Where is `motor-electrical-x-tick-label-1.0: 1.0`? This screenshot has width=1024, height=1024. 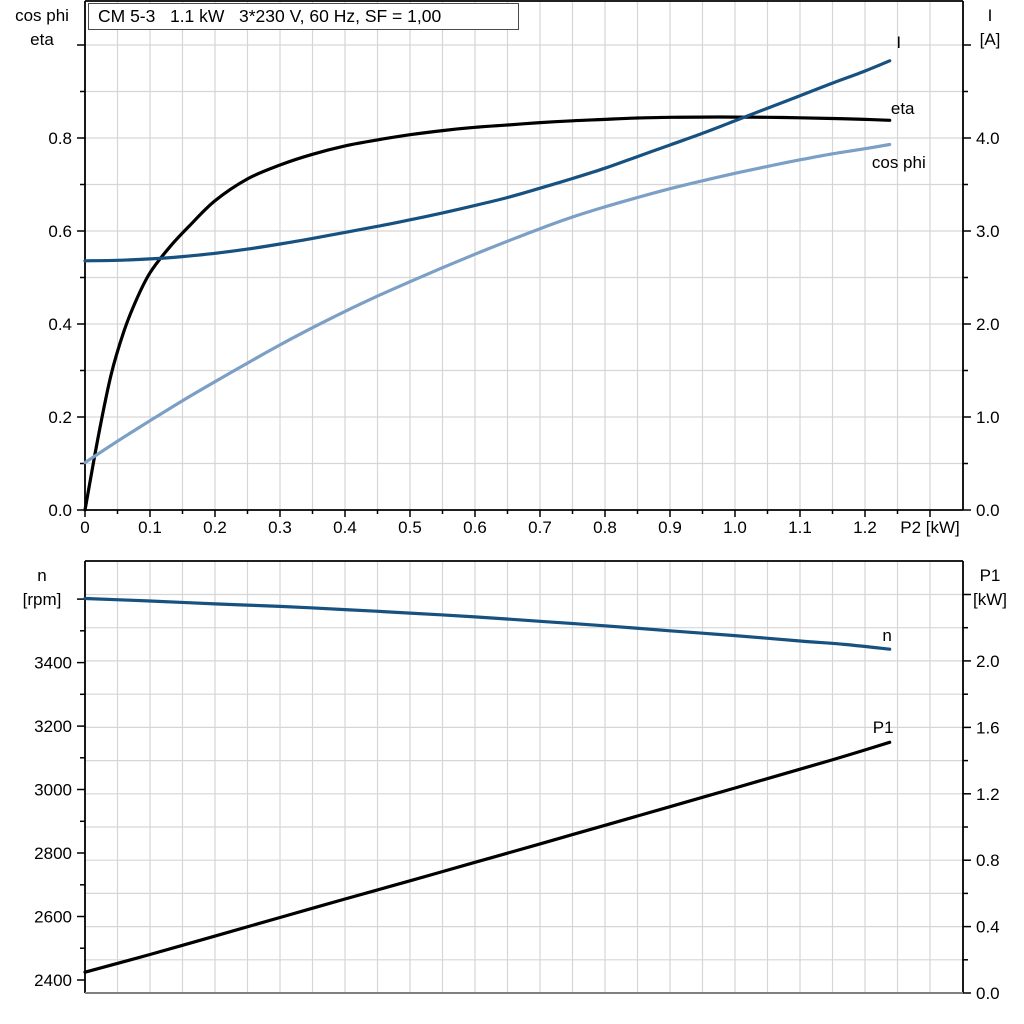
motor-electrical-x-tick-label-1.0: 1.0 is located at coordinates (735, 527).